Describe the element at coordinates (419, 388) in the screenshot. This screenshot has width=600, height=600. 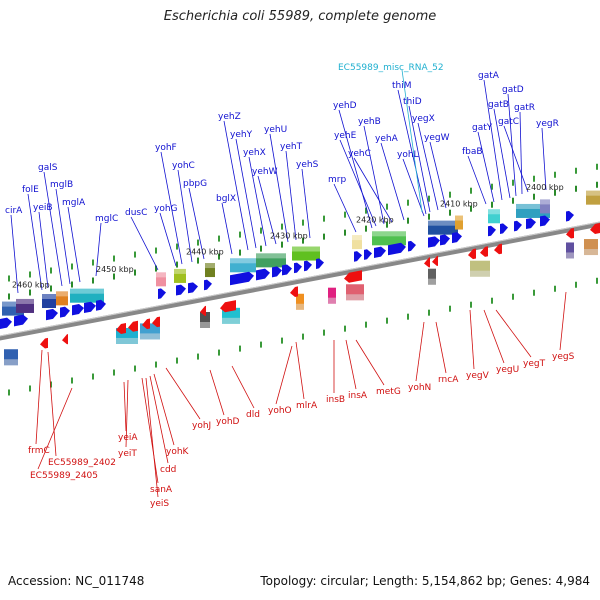
I see `reverse-gene-label: yohN` at that location.